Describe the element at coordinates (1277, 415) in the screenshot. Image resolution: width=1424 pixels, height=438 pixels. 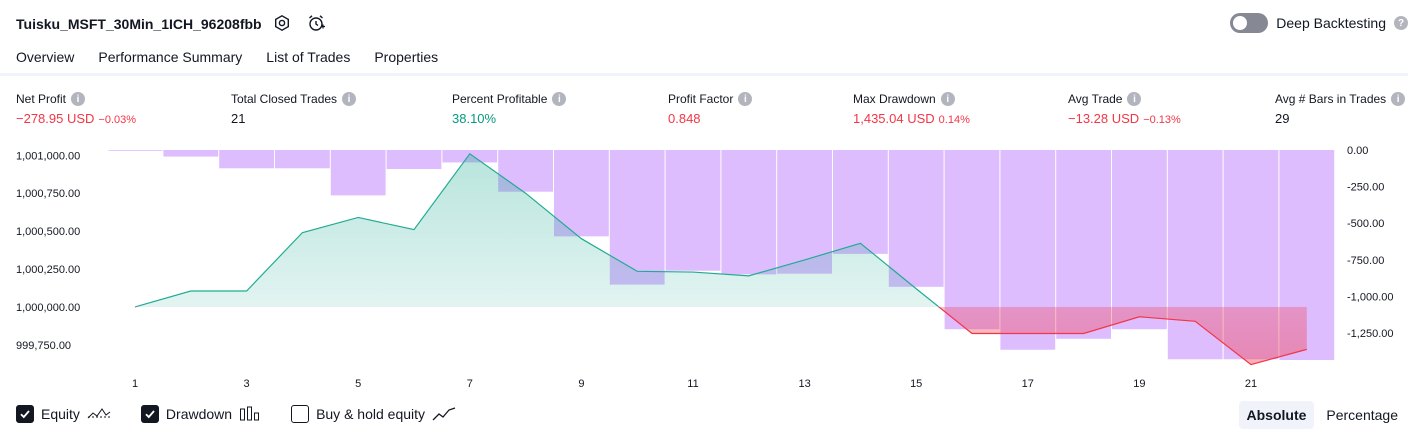
I see `absolute-button: Absolute` at that location.